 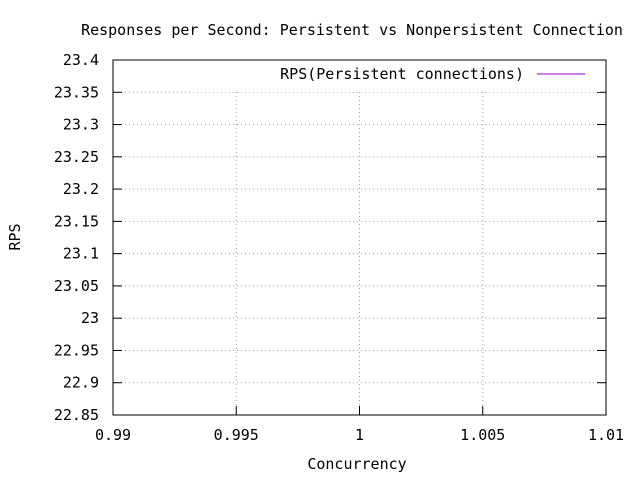 What do you see at coordinates (15, 236) in the screenshot?
I see `y-axis-label: RPS` at bounding box center [15, 236].